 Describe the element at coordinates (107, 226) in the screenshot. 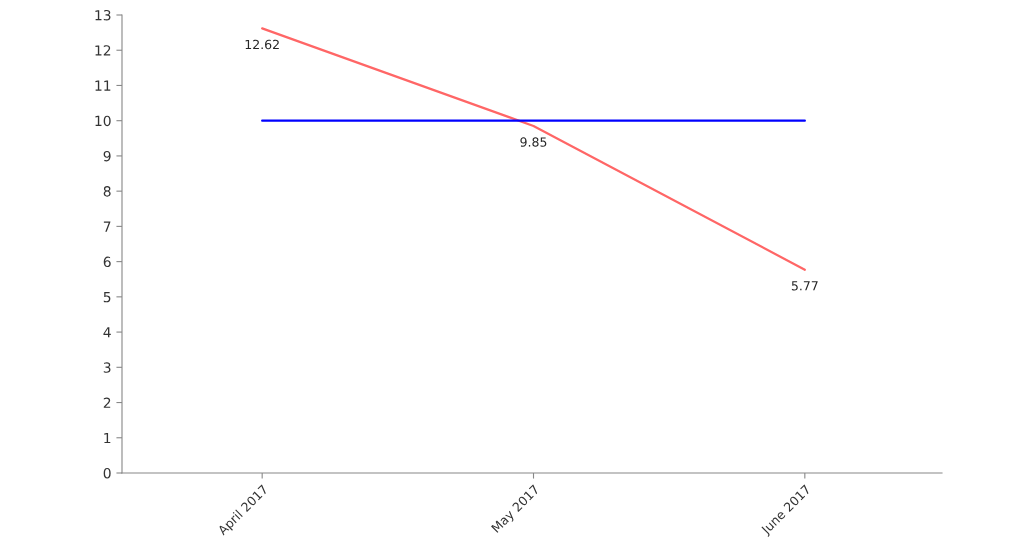

I see `y-tick-label: 7` at that location.